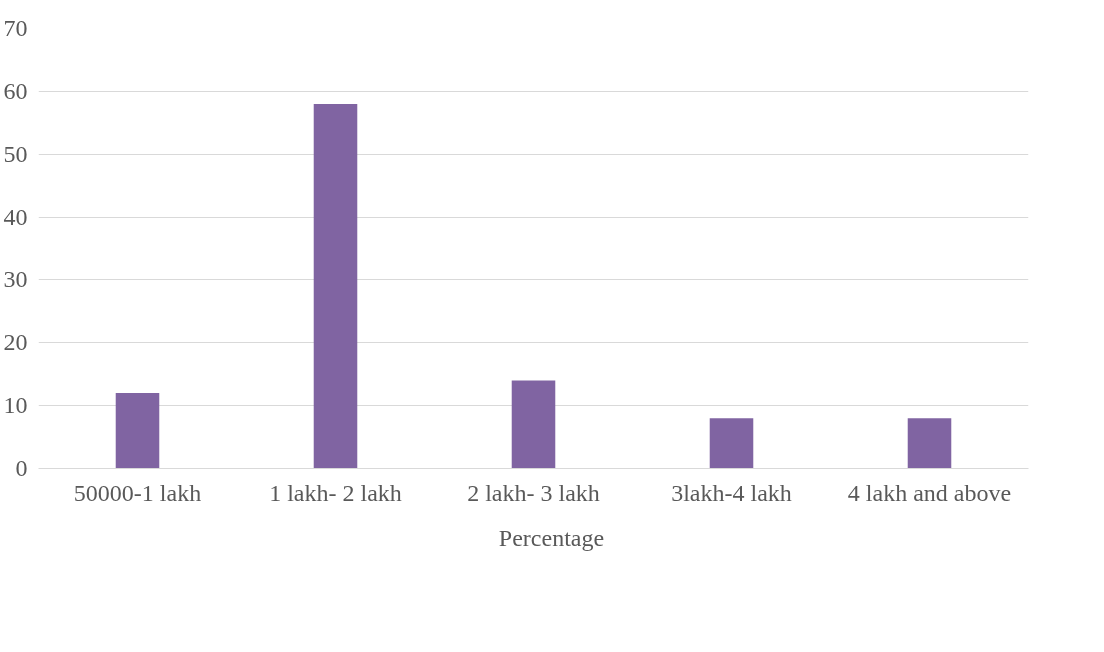  I want to click on y-tick-label: 50, so click(15, 153).